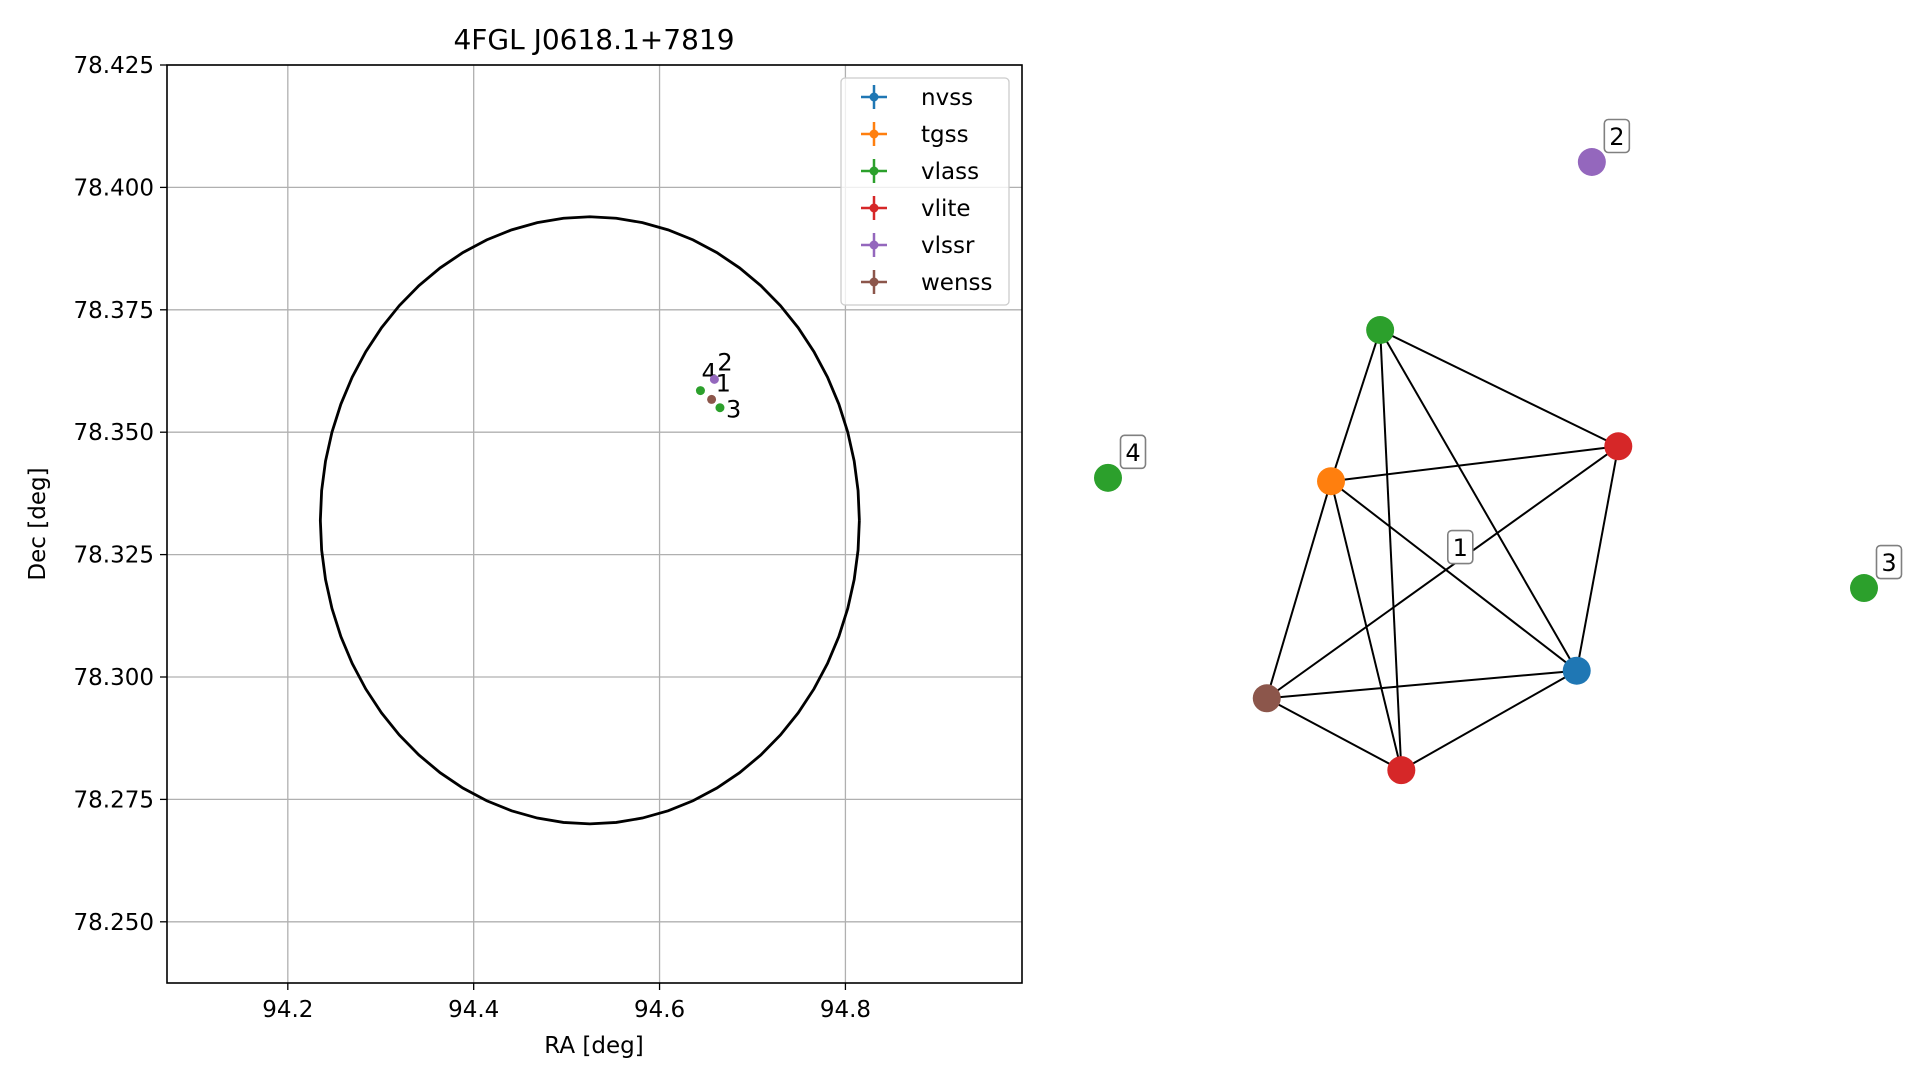 The height and width of the screenshot is (1080, 1919). Describe the element at coordinates (712, 399) in the screenshot. I see `point-wenss` at that location.